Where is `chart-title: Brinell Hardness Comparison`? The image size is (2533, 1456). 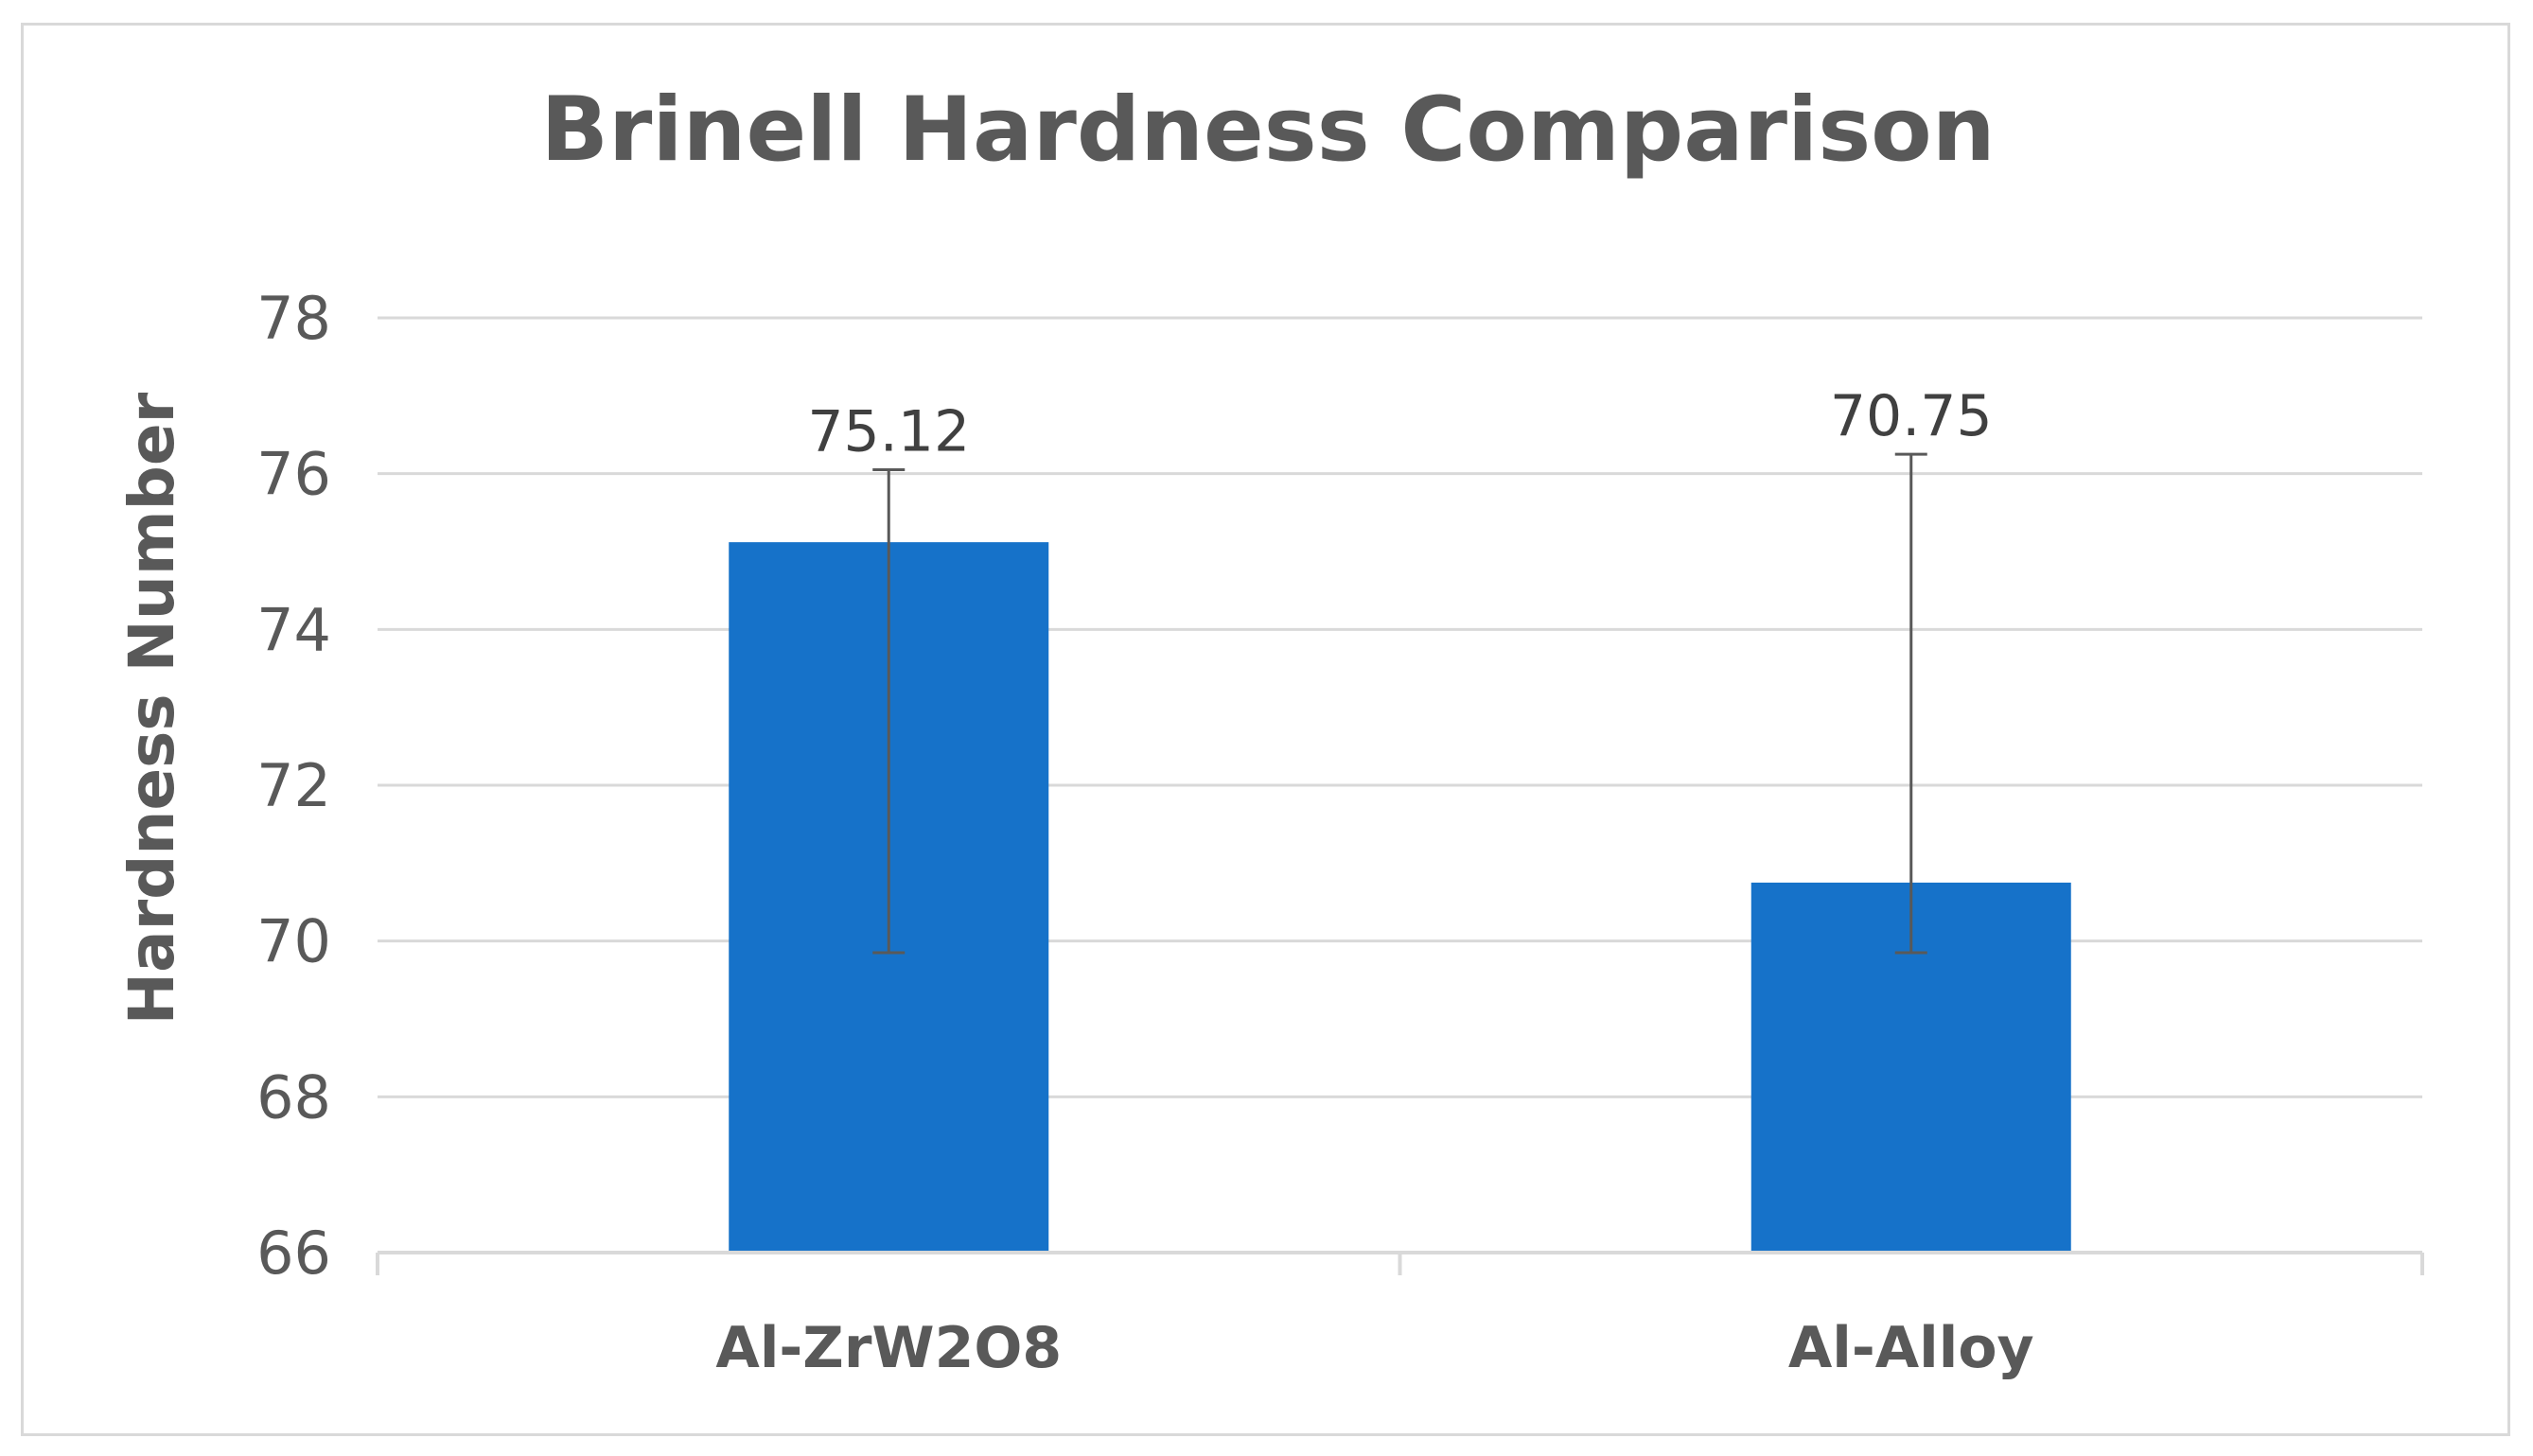 chart-title: Brinell Hardness Comparison is located at coordinates (1267, 130).